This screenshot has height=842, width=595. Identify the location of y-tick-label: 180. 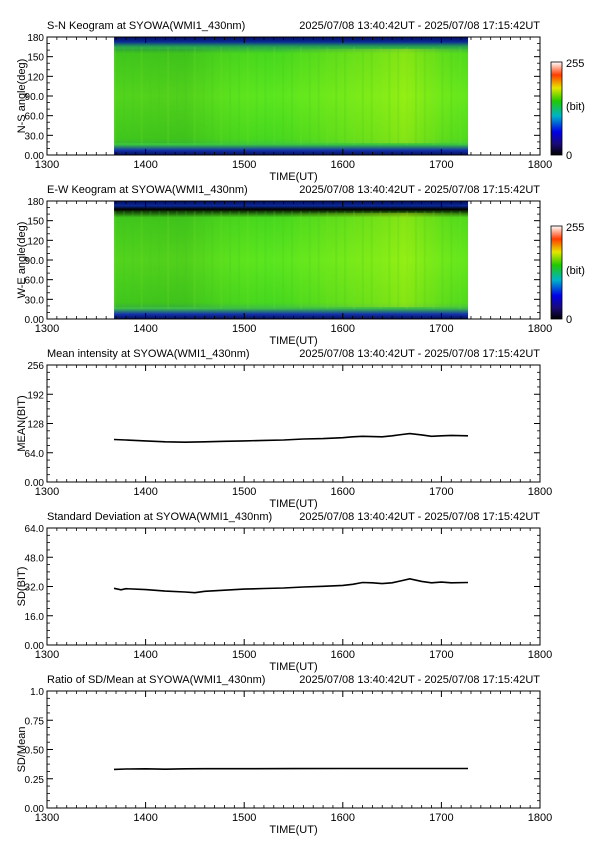
(35, 38).